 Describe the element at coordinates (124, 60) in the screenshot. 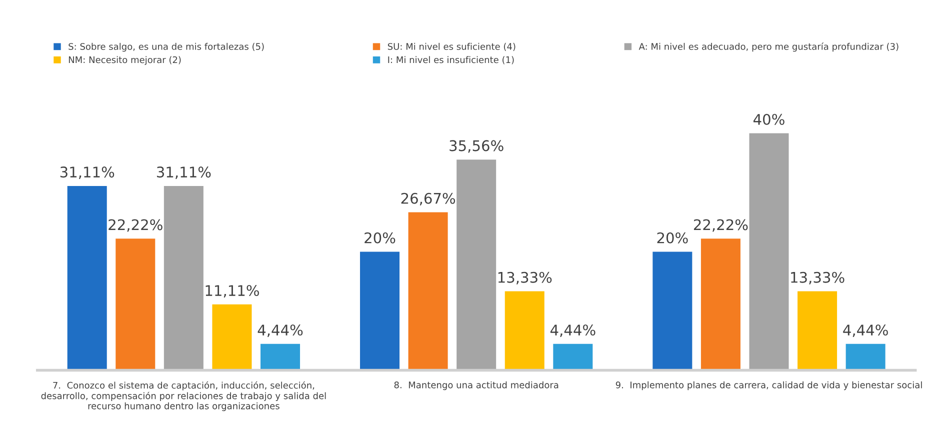

I see `legend-label: NM: Necesito mejorar (2)` at that location.